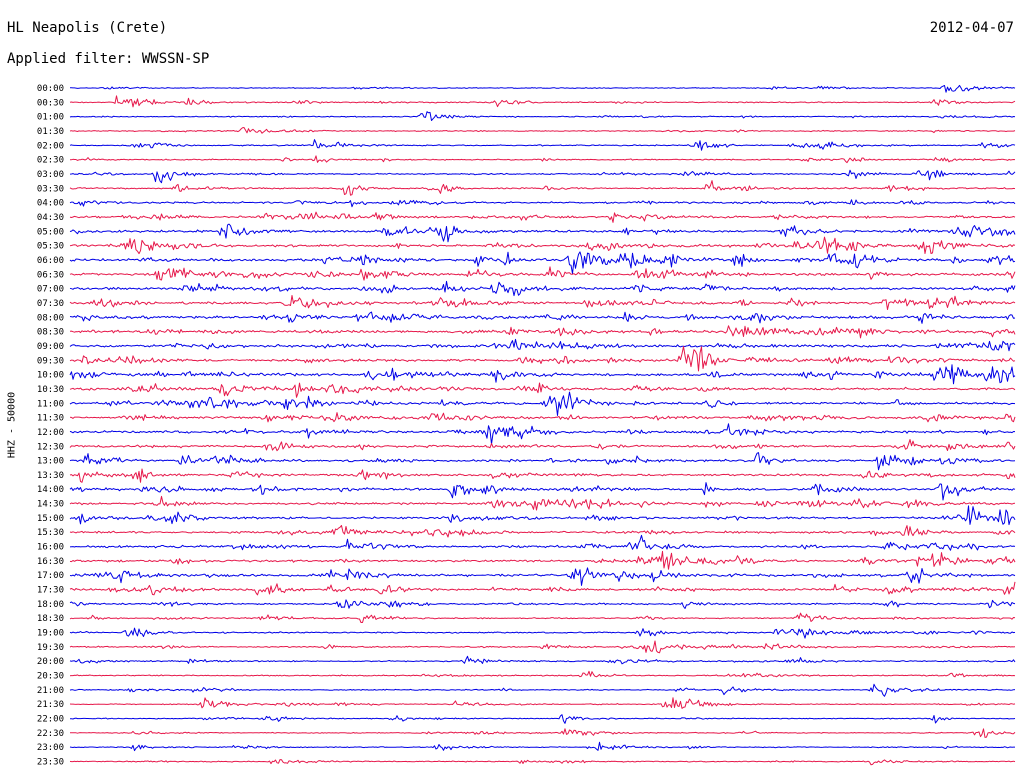 Image resolution: width=1024 pixels, height=780 pixels. What do you see at coordinates (50, 519) in the screenshot?
I see `time-label-1500: 15:00` at bounding box center [50, 519].